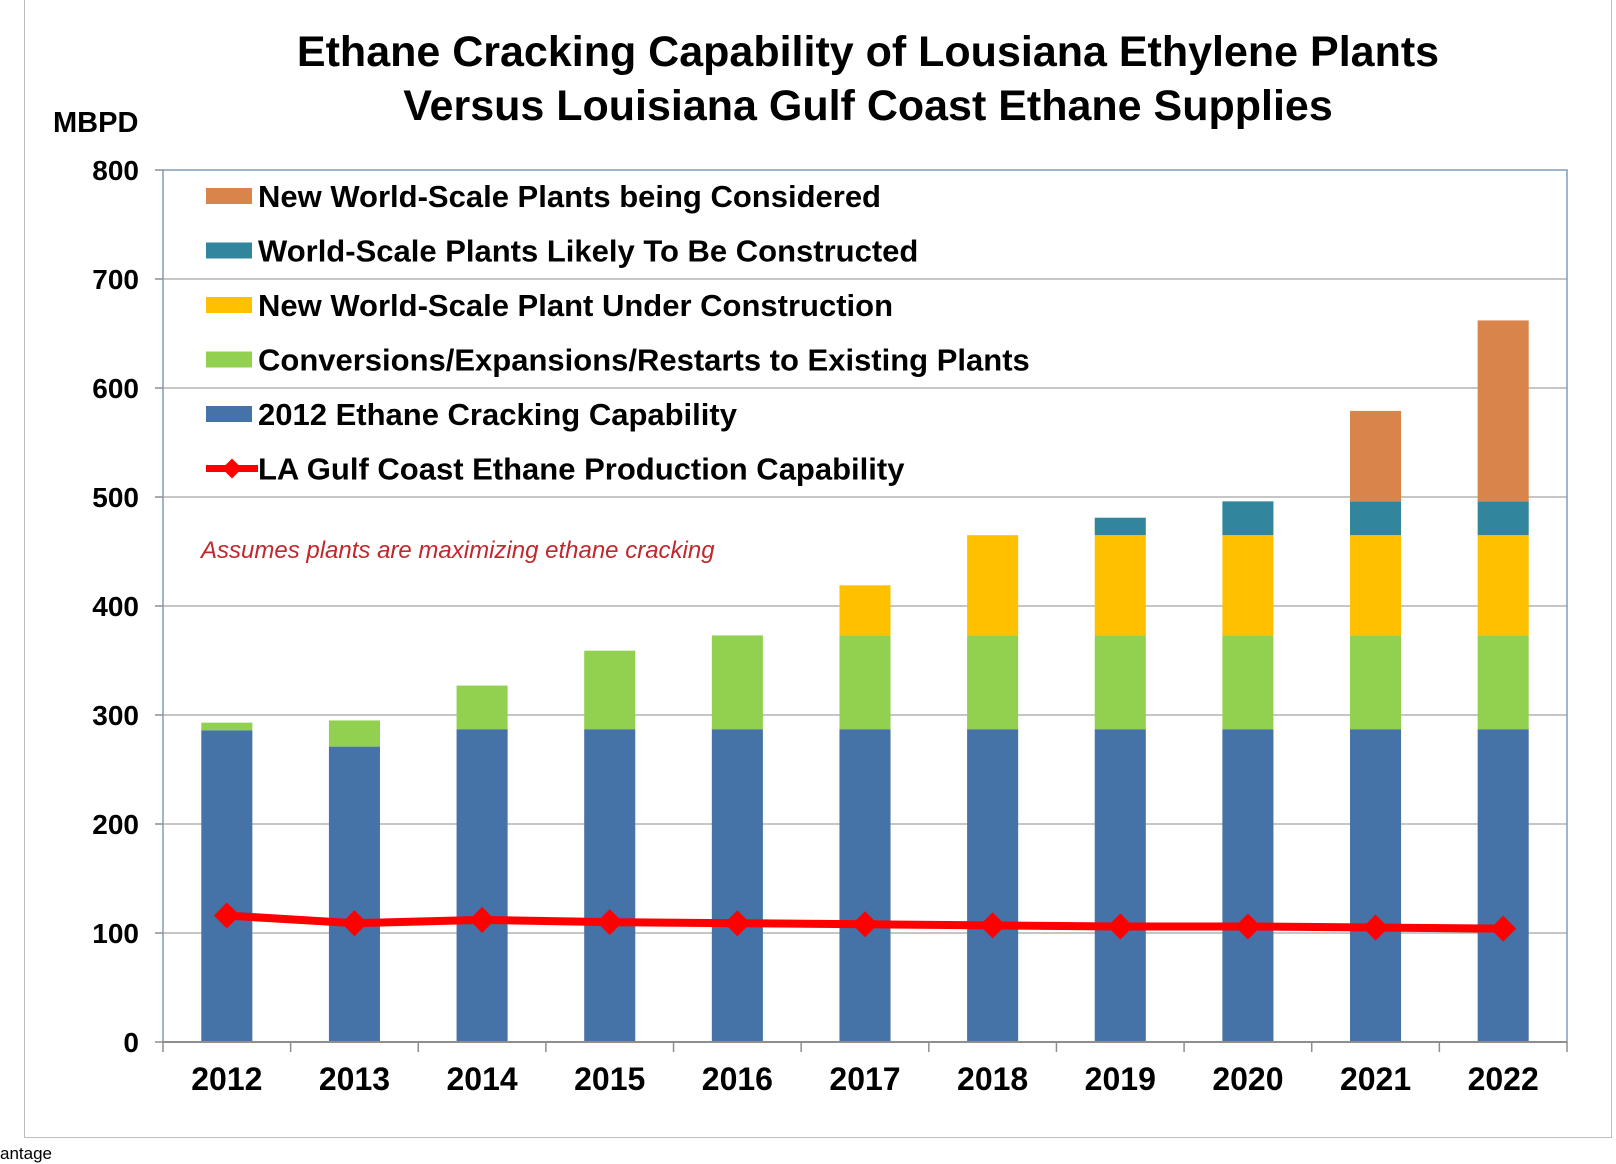 The image size is (1616, 1164). I want to click on y-tick-label: 700, so click(115, 279).